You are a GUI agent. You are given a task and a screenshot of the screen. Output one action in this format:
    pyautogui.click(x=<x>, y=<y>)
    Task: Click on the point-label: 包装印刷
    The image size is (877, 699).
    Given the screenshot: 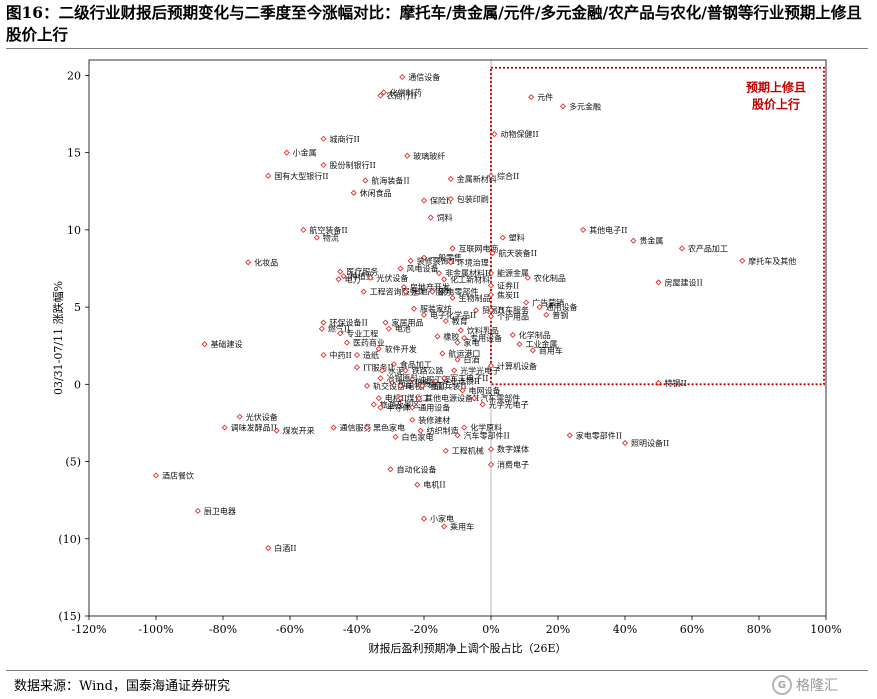 What is the action you would take?
    pyautogui.click(x=473, y=199)
    